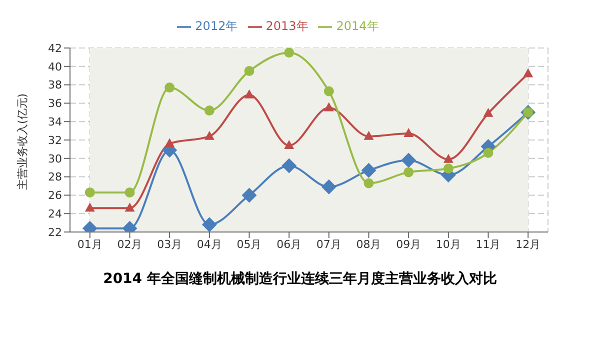 The width and height of the screenshot is (600, 350). I want to click on y-tick-label: 40, so click(55, 67).